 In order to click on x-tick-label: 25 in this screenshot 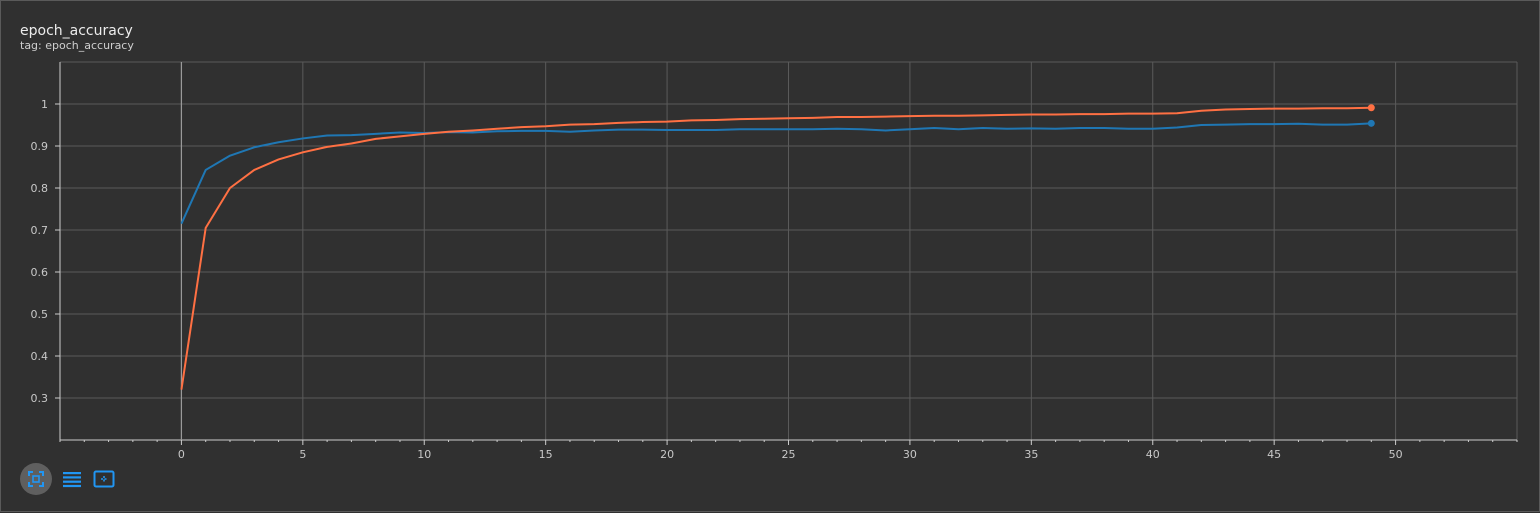, I will do `click(789, 454)`.